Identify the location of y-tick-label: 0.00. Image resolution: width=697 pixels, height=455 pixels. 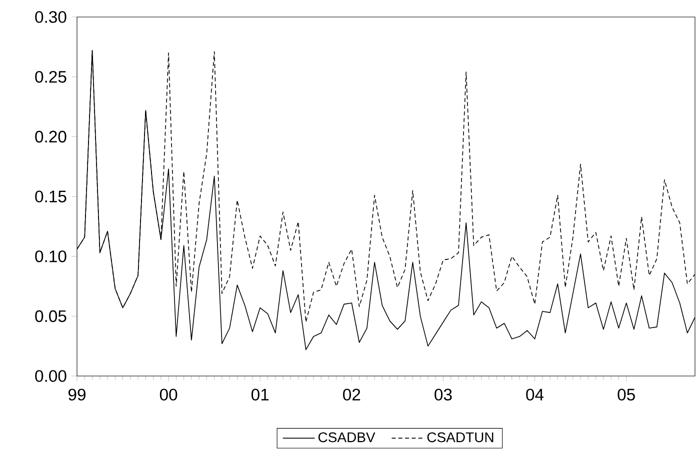
(50, 376).